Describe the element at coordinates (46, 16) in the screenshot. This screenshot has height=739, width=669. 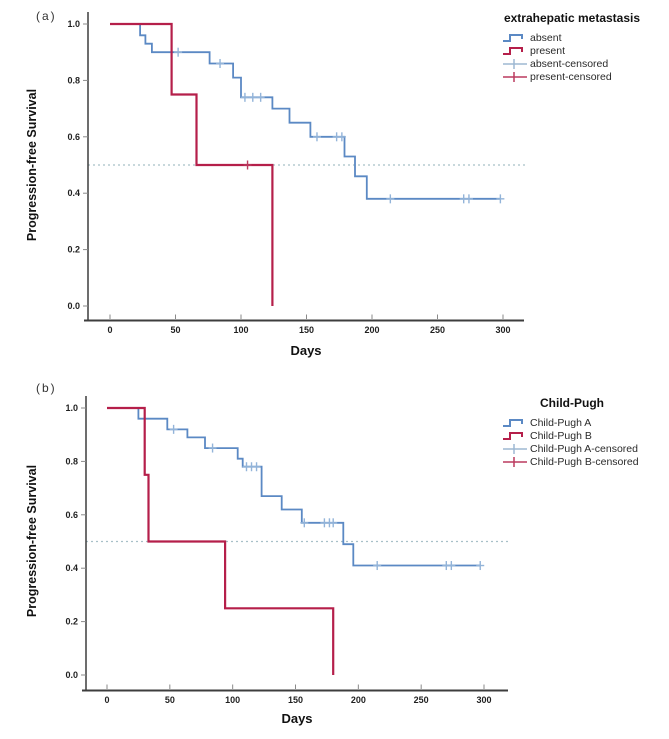
I see `panel-a-label: (a)` at that location.